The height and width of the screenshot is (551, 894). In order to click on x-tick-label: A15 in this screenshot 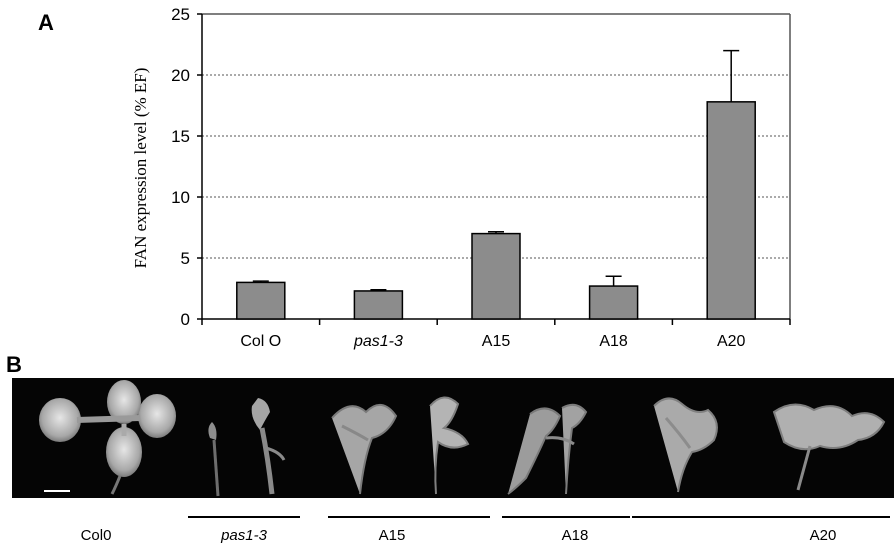, I will do `click(496, 341)`.